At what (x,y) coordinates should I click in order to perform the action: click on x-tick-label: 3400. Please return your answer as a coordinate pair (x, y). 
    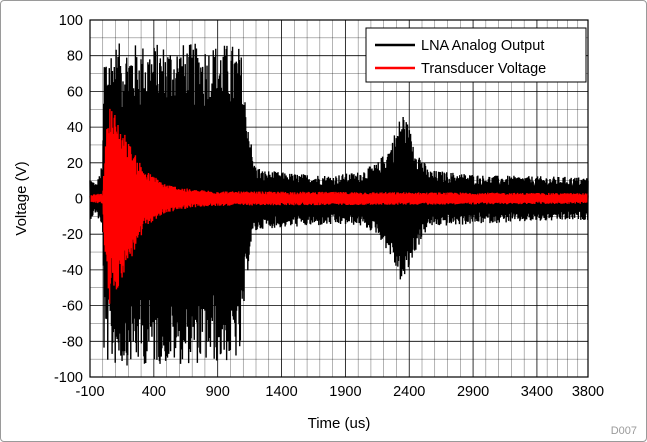
    Looking at the image, I should click on (537, 392).